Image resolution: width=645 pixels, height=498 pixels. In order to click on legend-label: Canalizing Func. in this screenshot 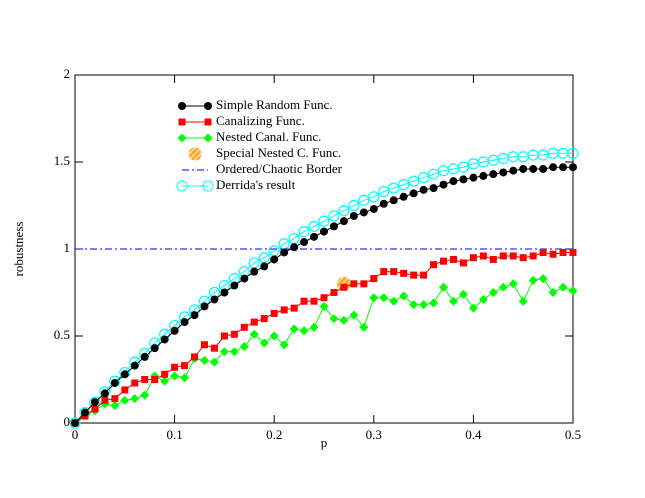, I will do `click(260, 120)`.